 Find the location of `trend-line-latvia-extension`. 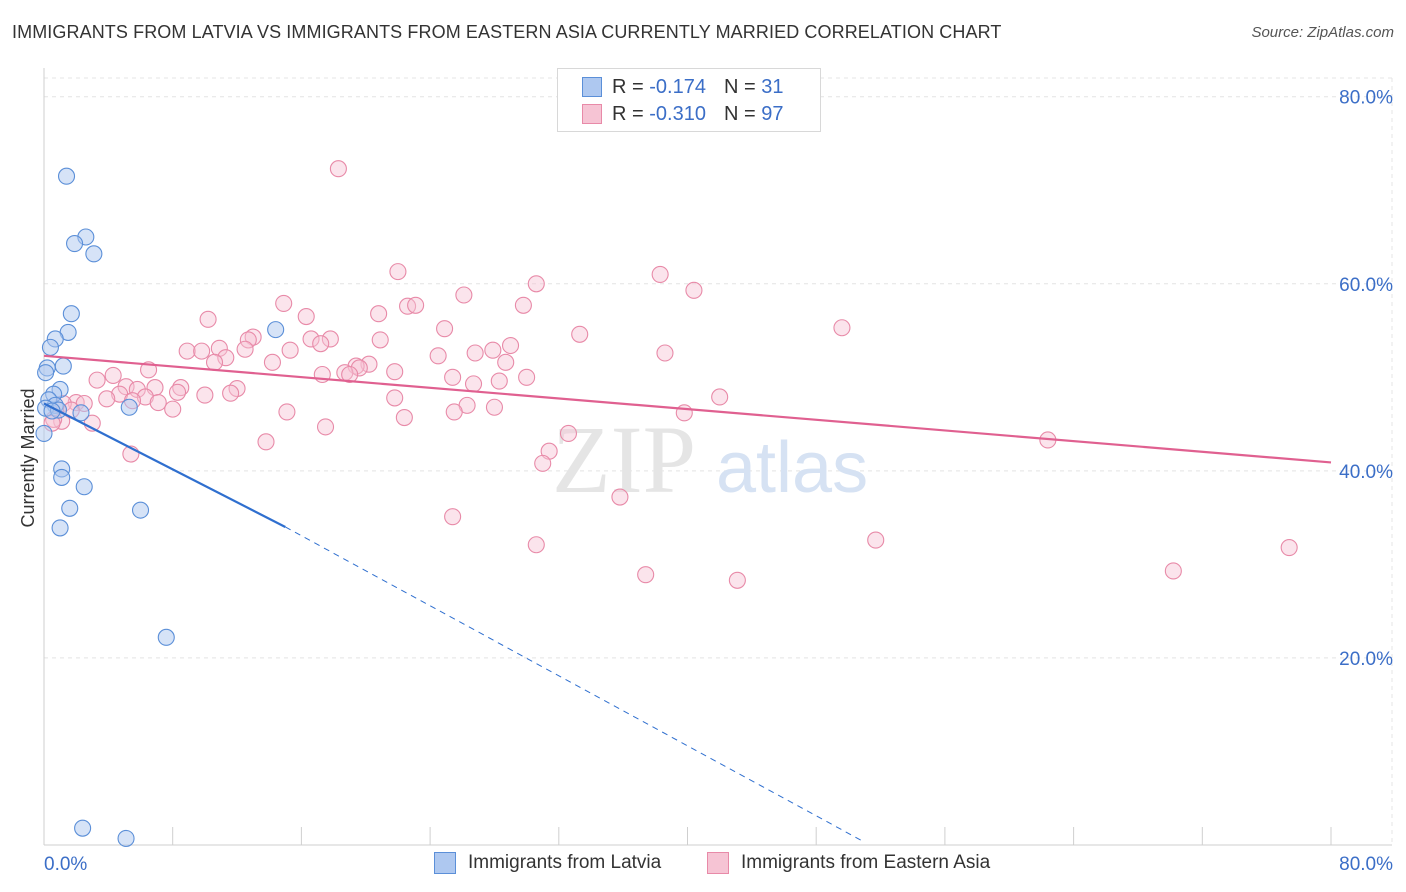

trend-line-latvia-extension is located at coordinates (573, 683).